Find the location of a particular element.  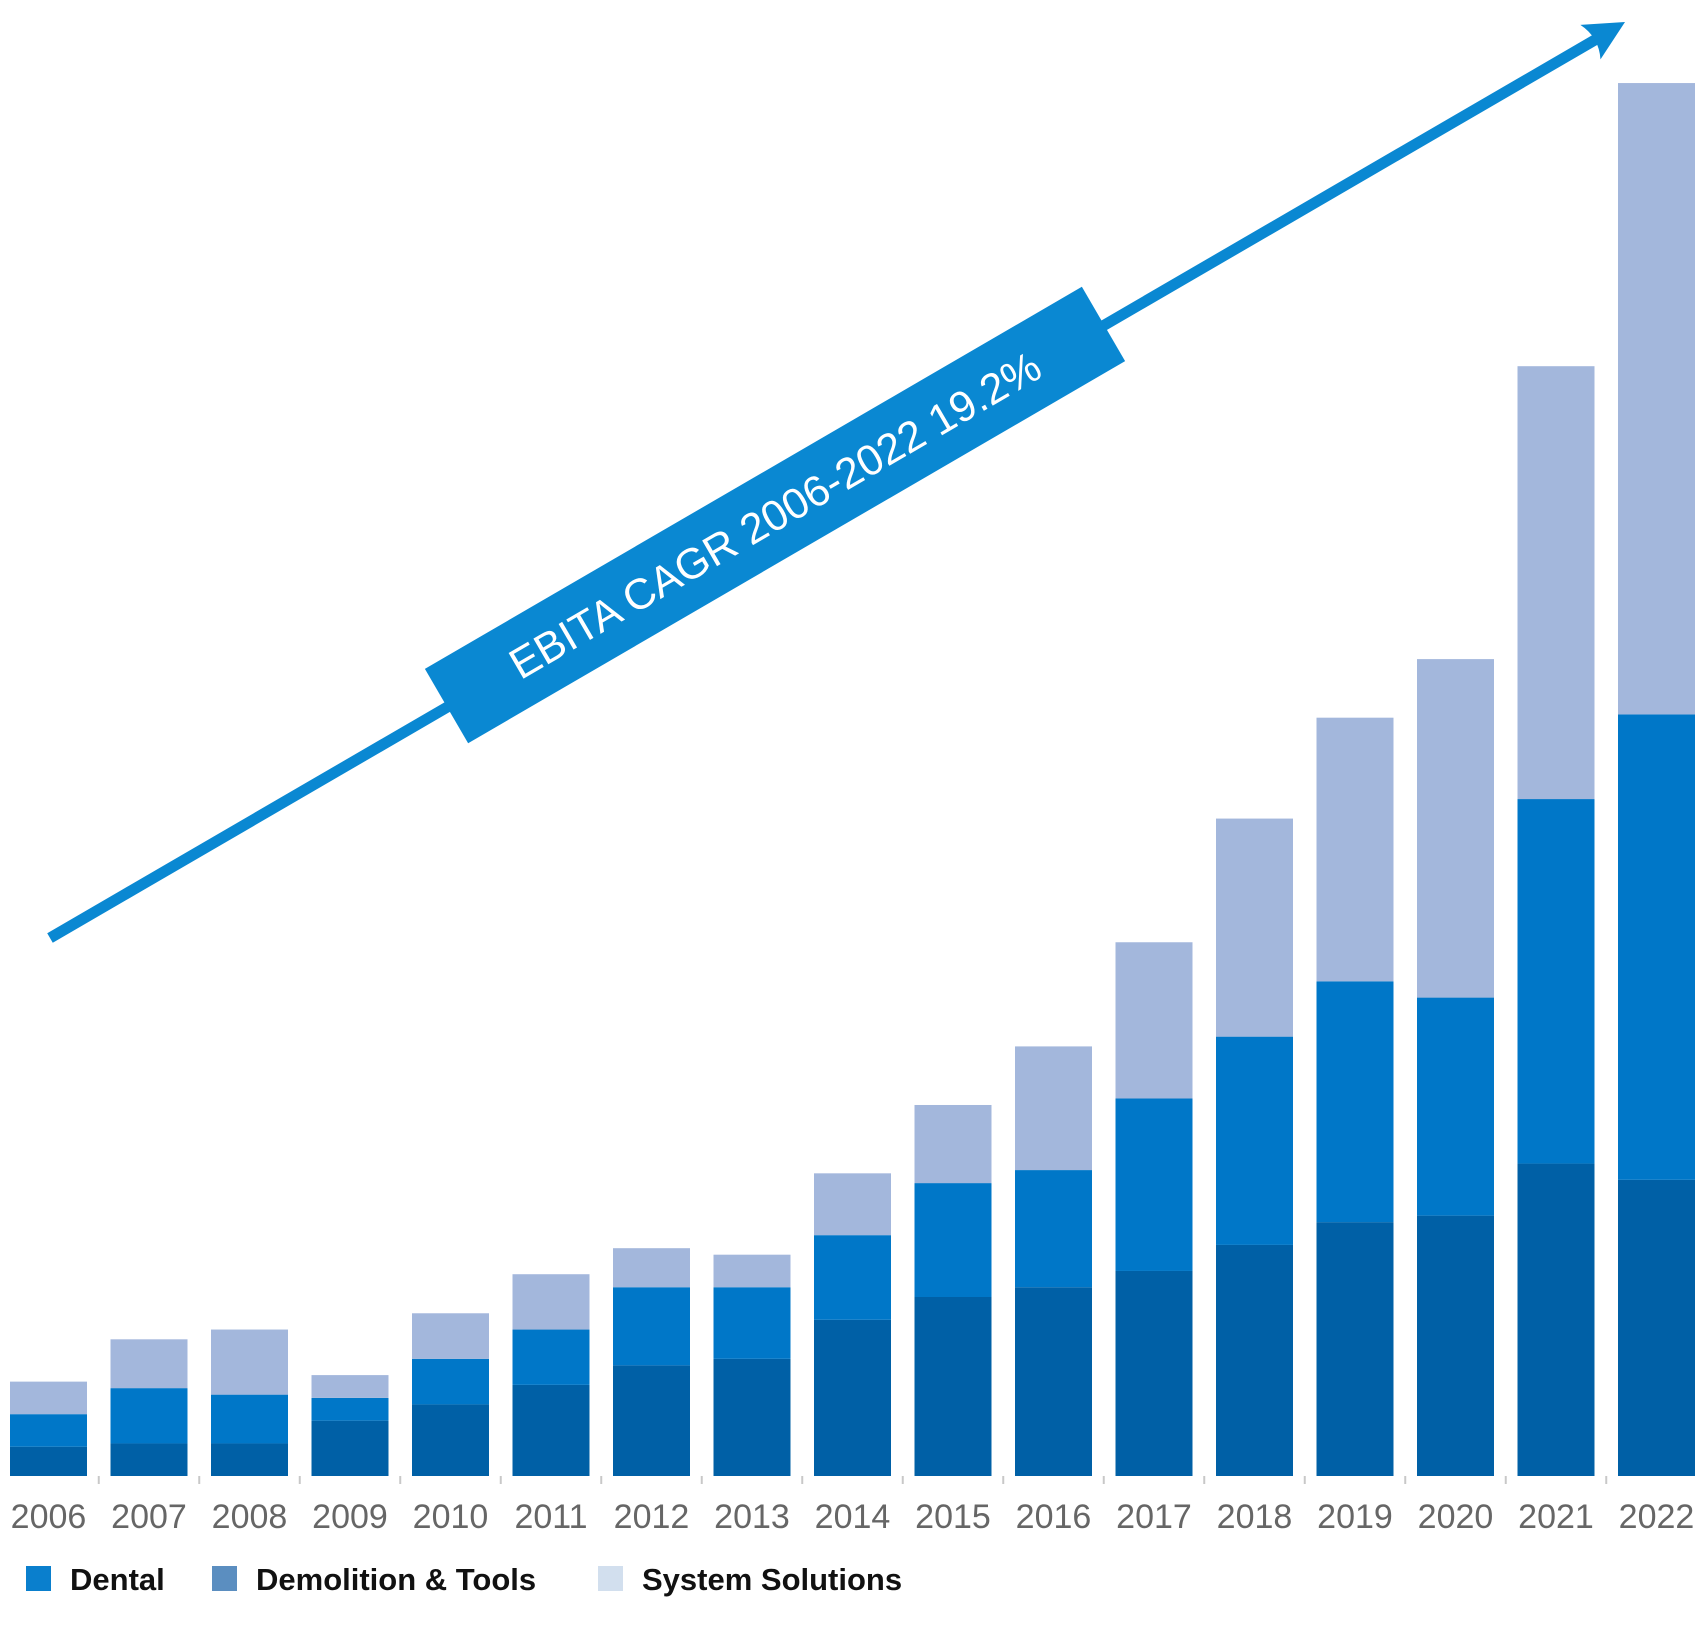

bar-segment-2019-system-solutions is located at coordinates (1355, 849).